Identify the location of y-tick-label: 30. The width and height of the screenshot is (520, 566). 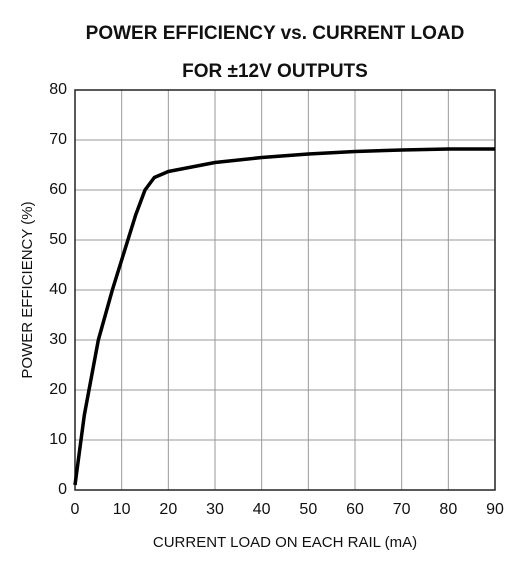
(58, 339).